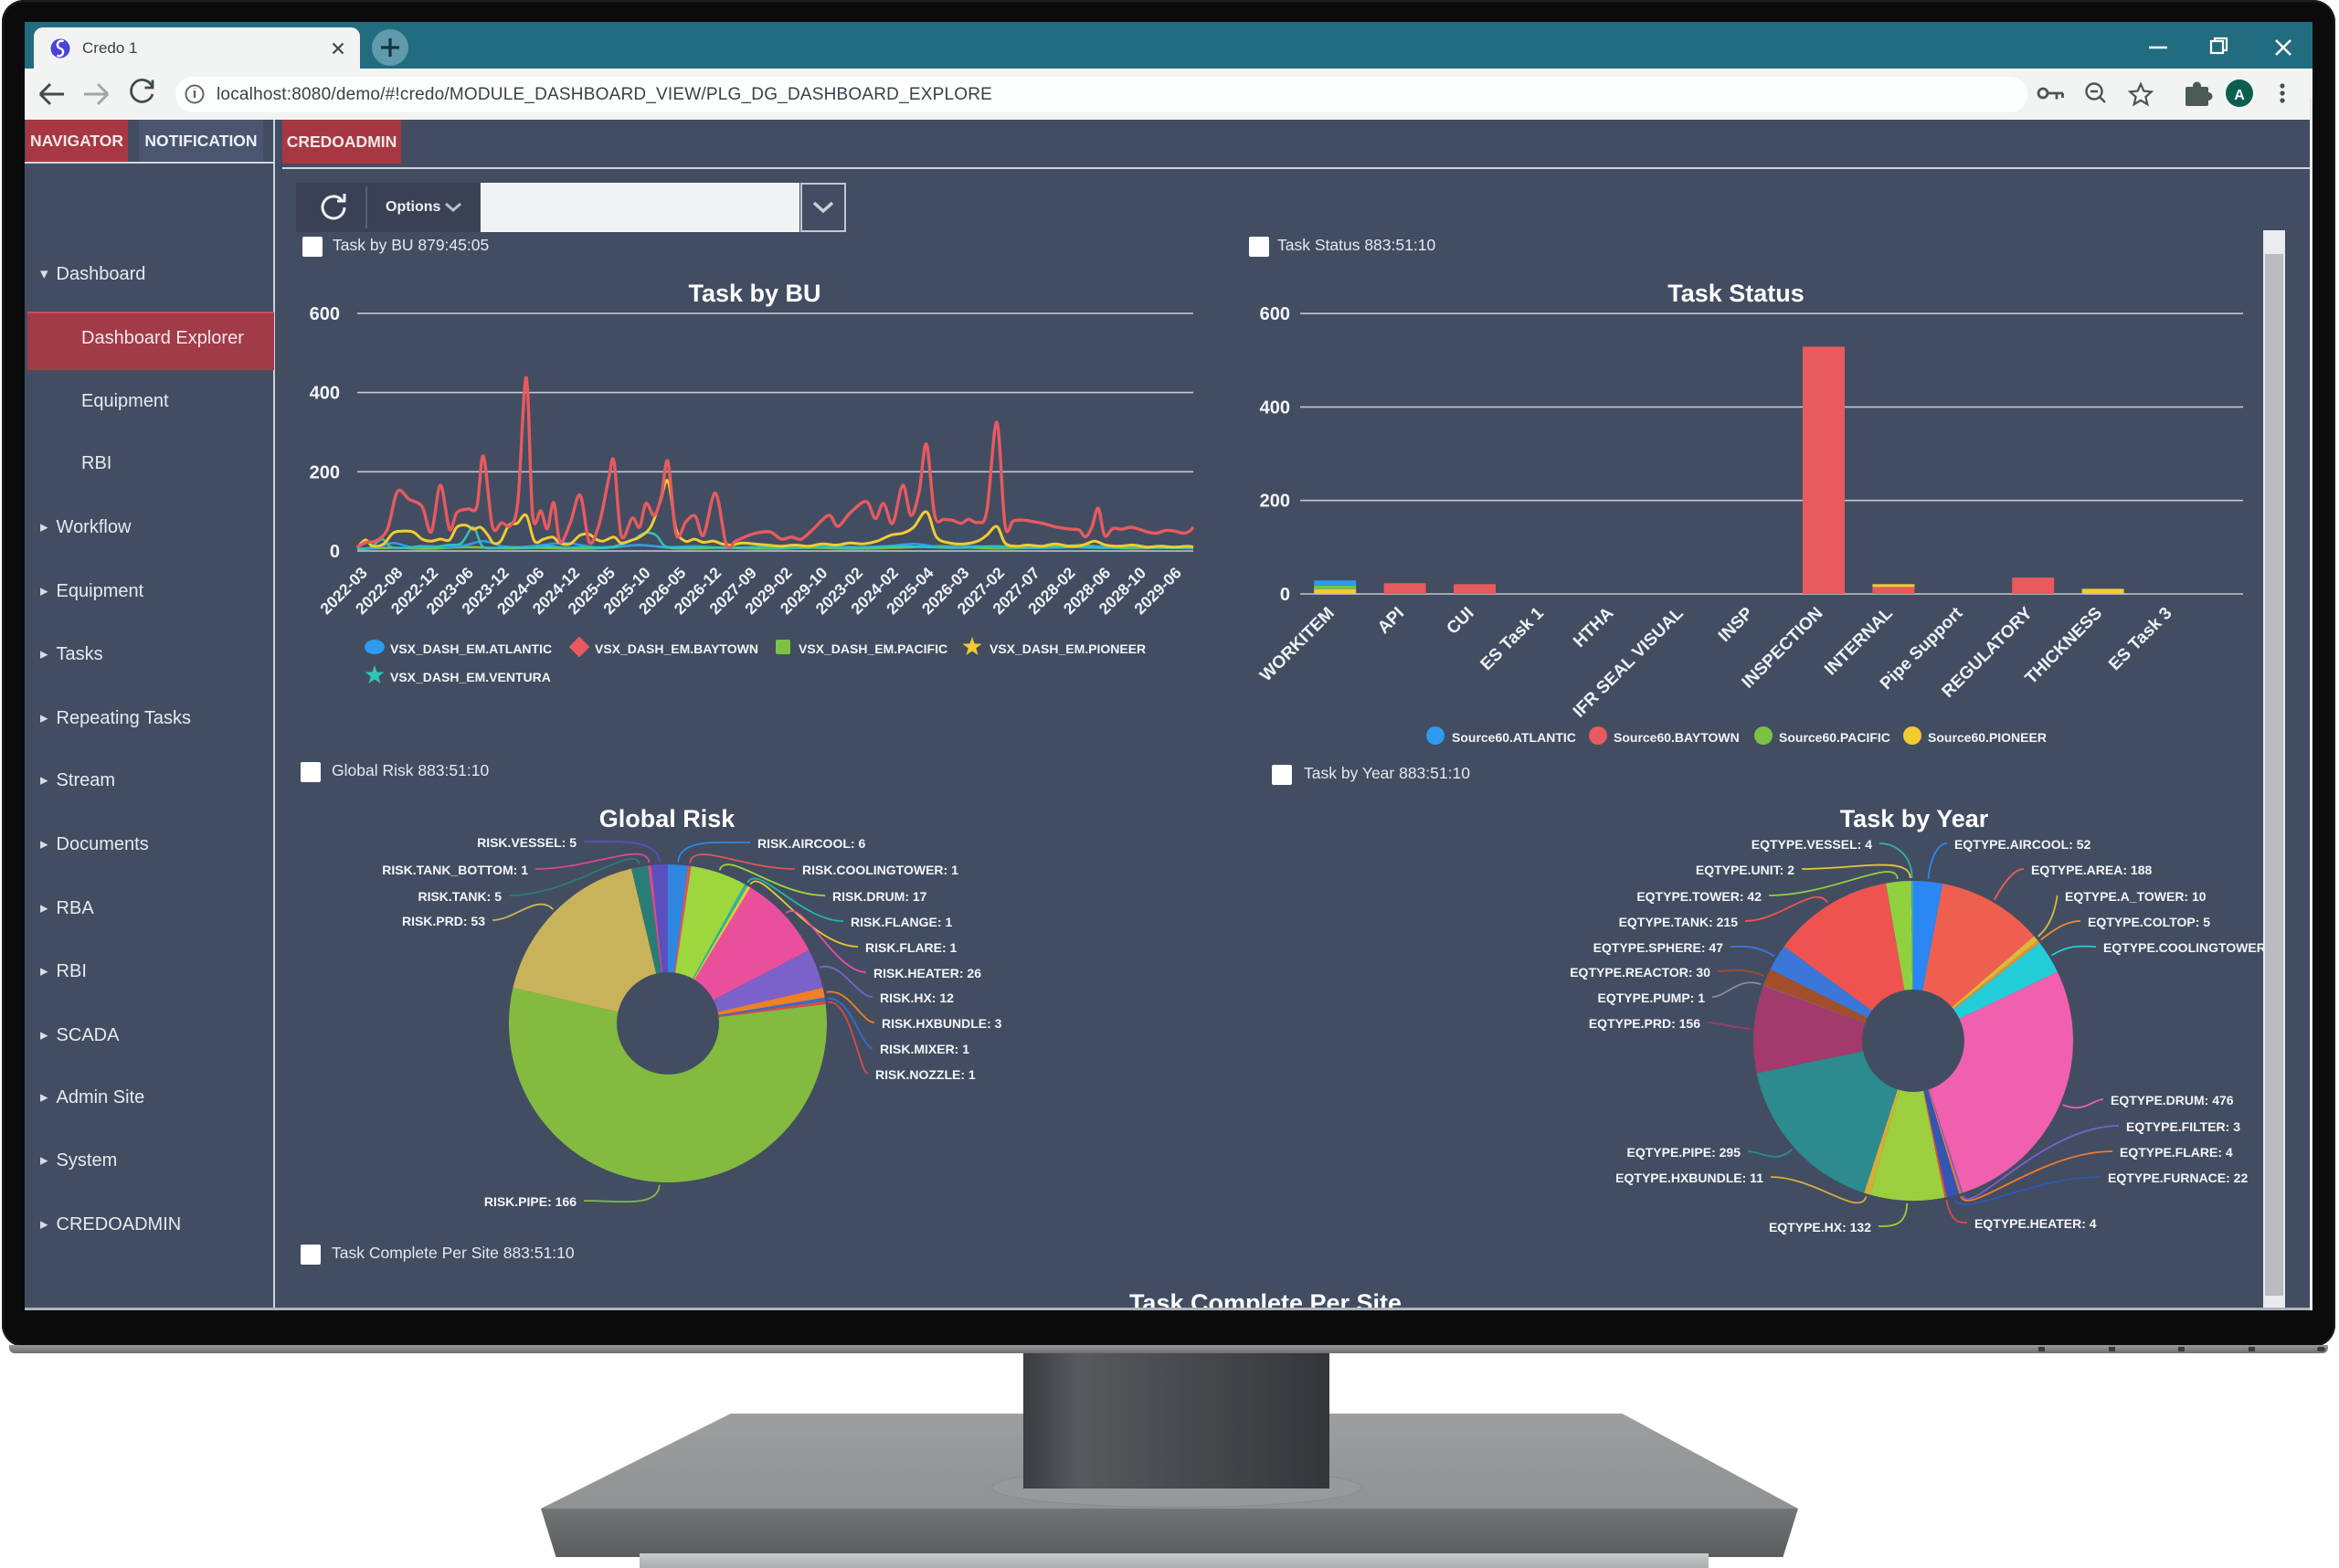  What do you see at coordinates (460, 897) in the screenshot?
I see `svg-text: RISK.TANK: 5` at bounding box center [460, 897].